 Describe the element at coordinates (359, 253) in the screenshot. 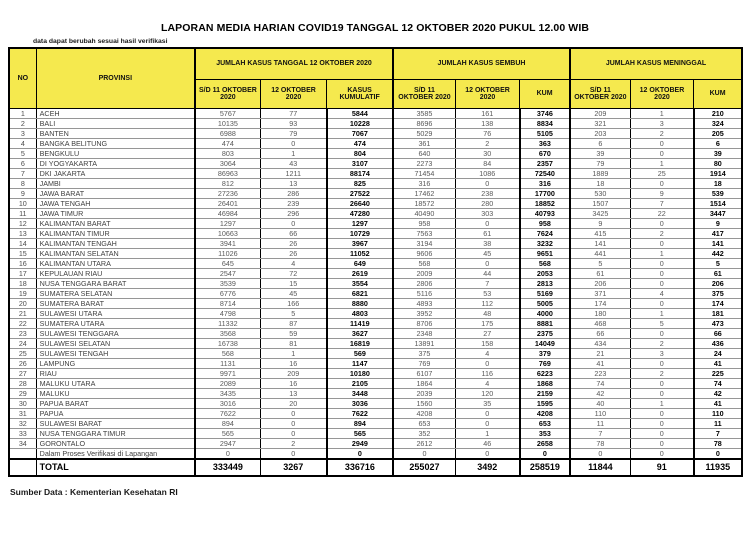

I see `cell-value: 11052` at that location.